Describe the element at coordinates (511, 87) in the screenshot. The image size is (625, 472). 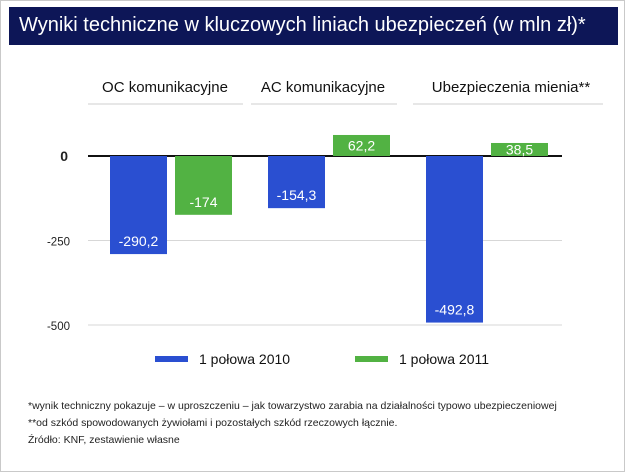
I see `category-label: Ubezpieczenia mienia**` at that location.